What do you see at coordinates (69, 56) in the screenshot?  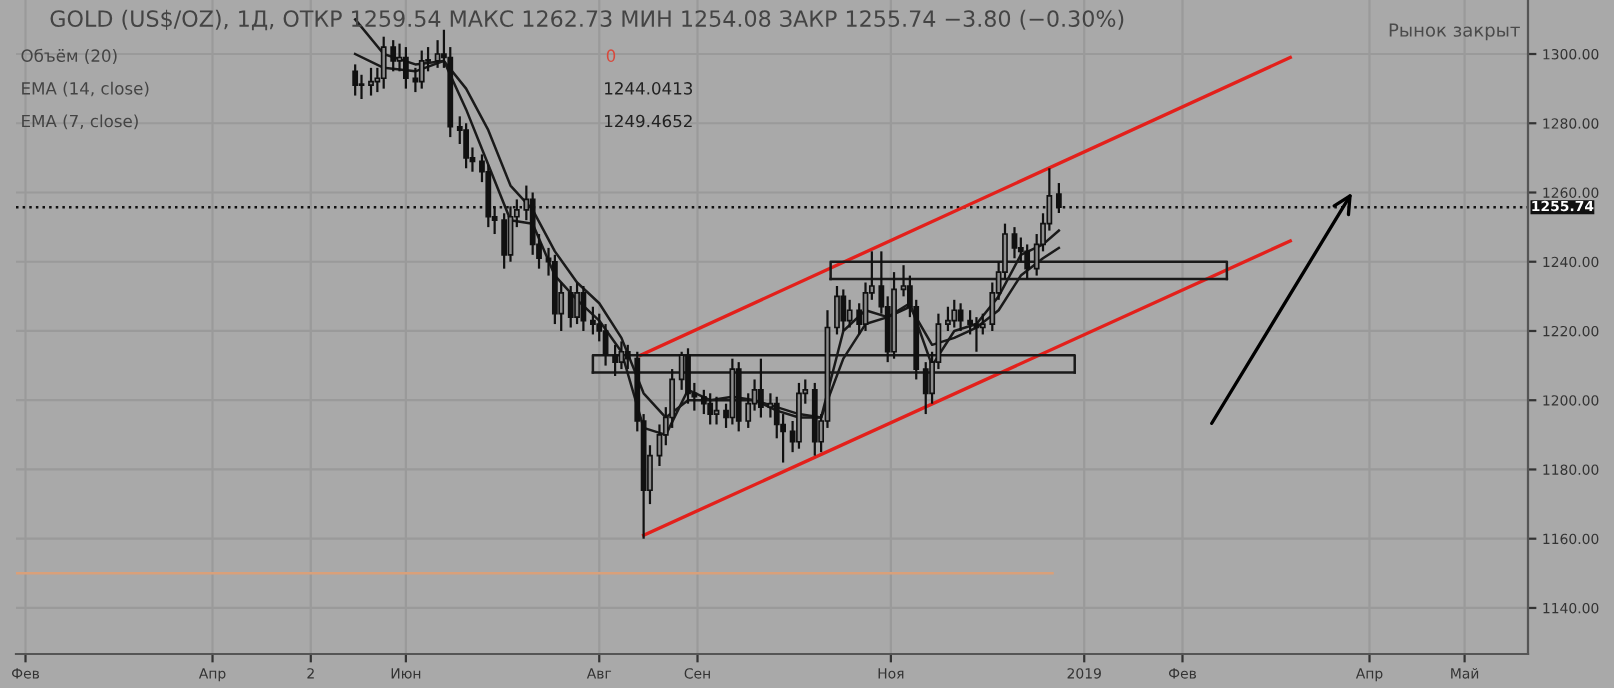 I see `annotation: Объём (20)` at bounding box center [69, 56].